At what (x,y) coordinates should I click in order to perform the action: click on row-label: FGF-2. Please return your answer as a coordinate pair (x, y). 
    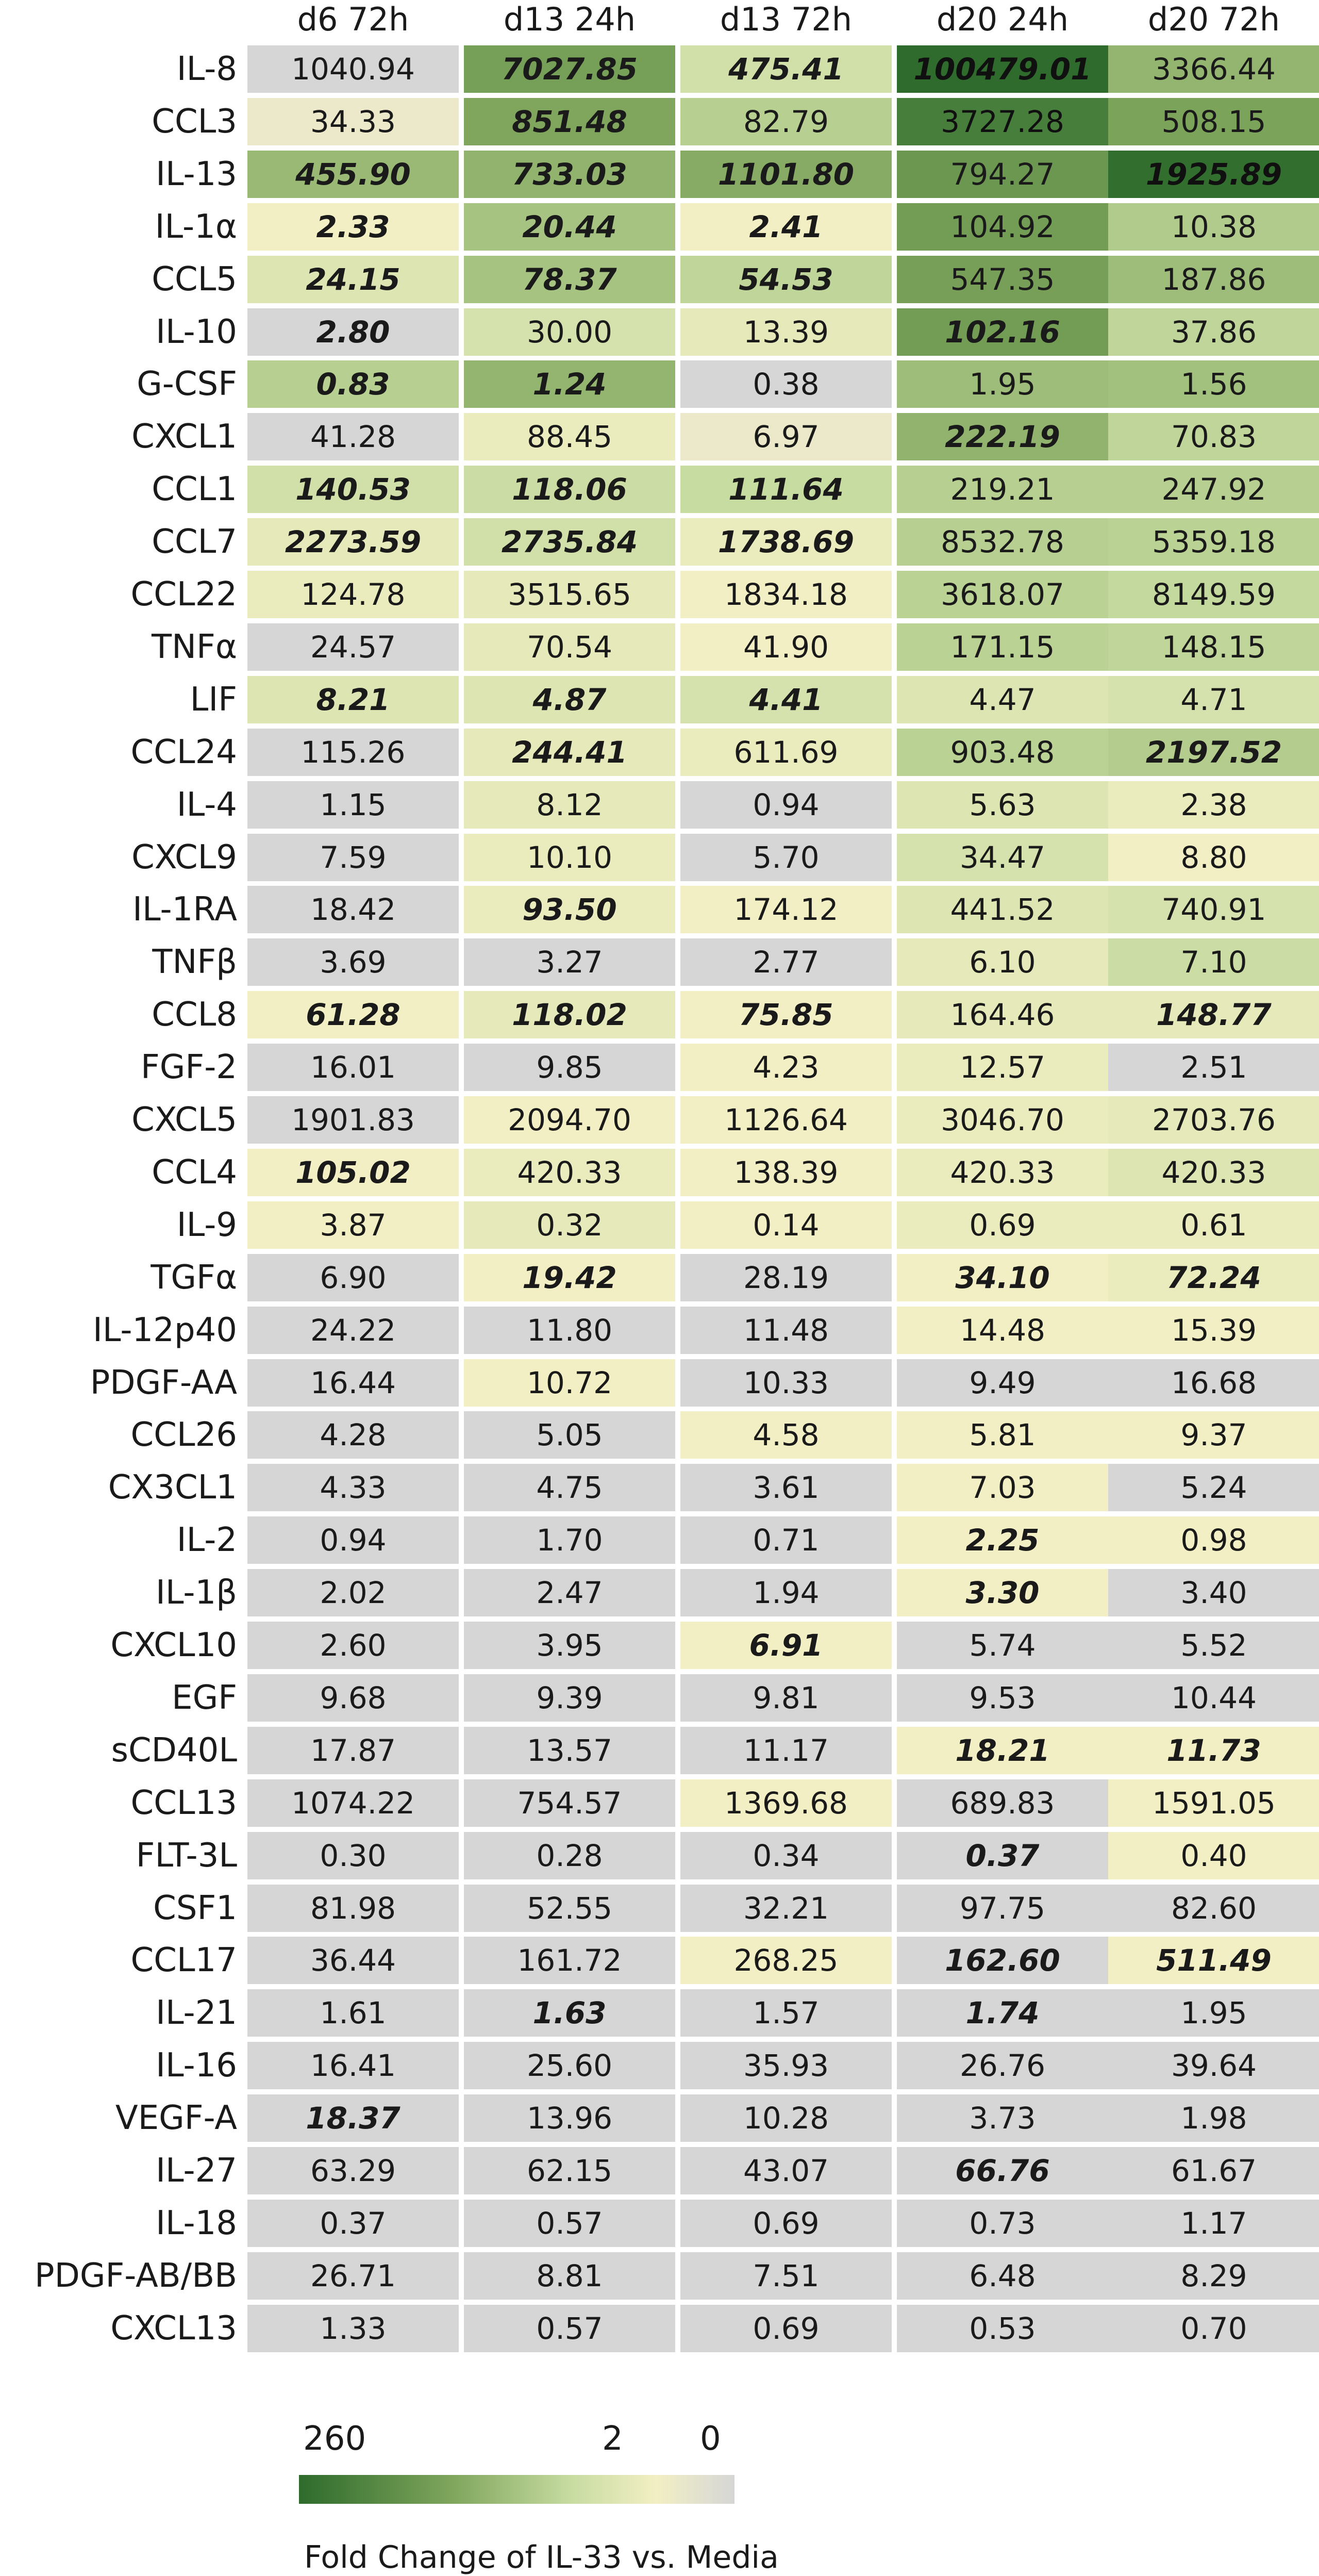
    Looking at the image, I should click on (188, 1068).